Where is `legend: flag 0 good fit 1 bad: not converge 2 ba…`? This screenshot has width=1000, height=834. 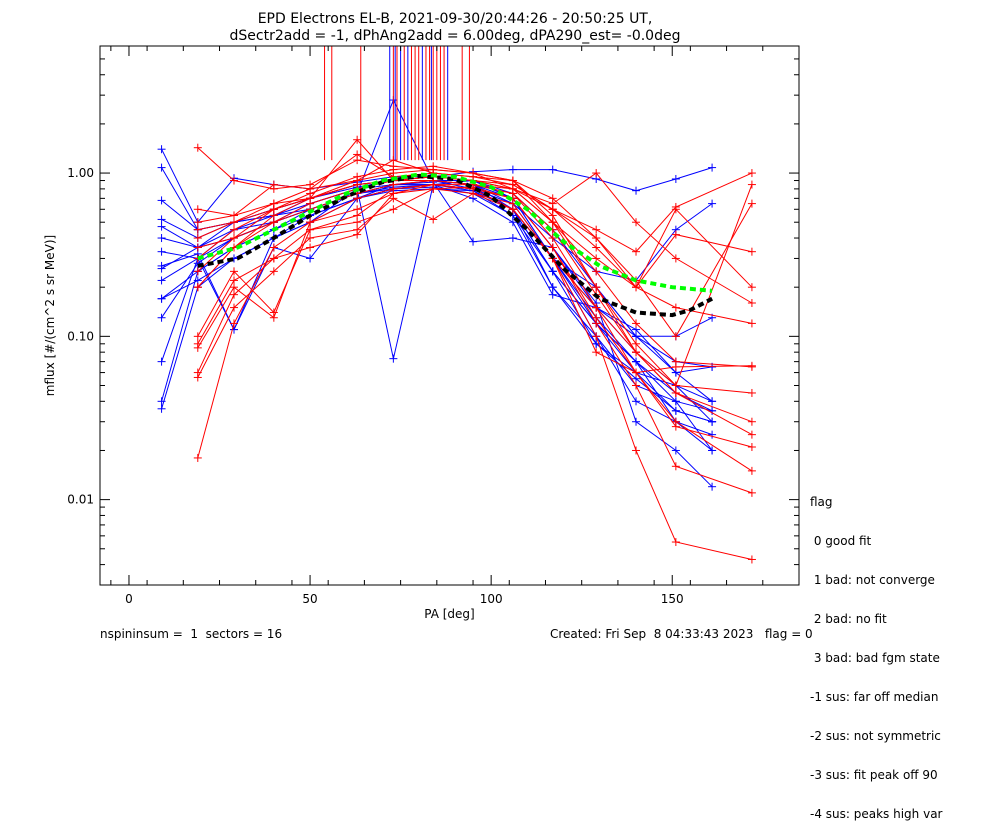 legend: flag 0 good fit 1 bad: not converge 2 ba… is located at coordinates (876, 652).